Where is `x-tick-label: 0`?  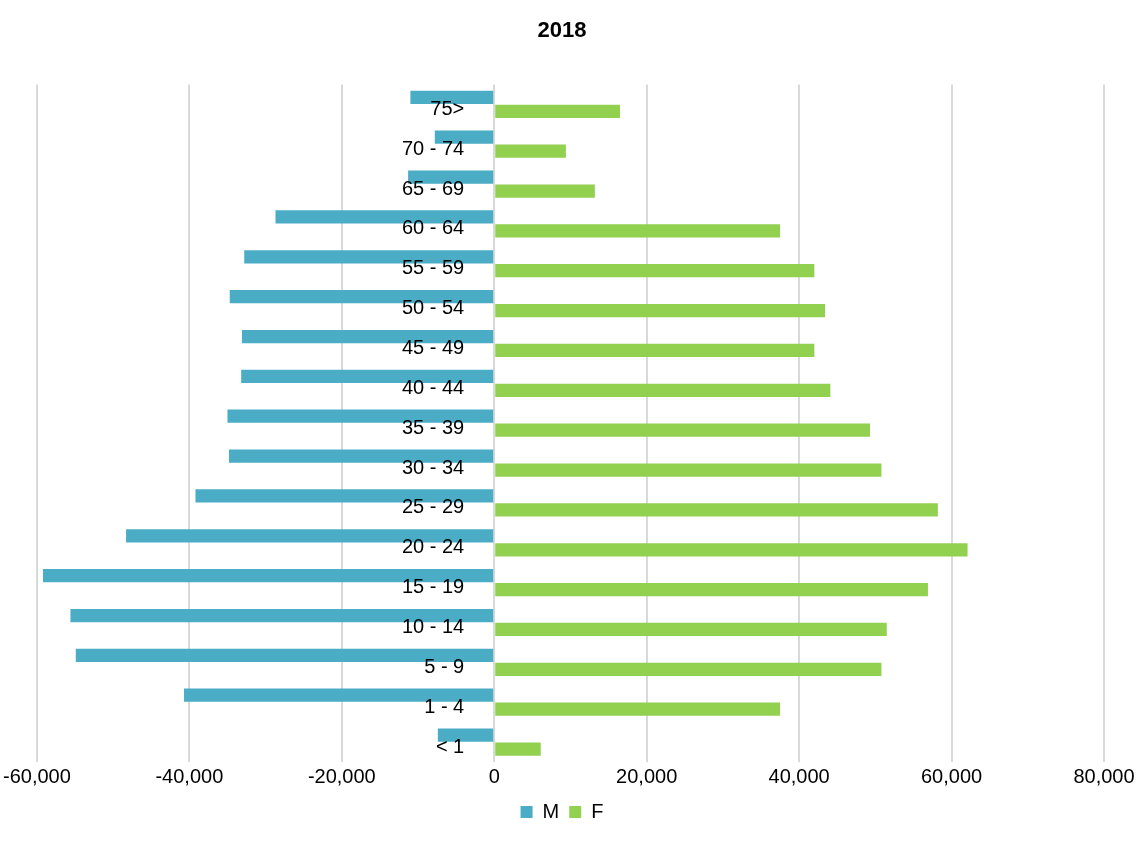 x-tick-label: 0 is located at coordinates (494, 775).